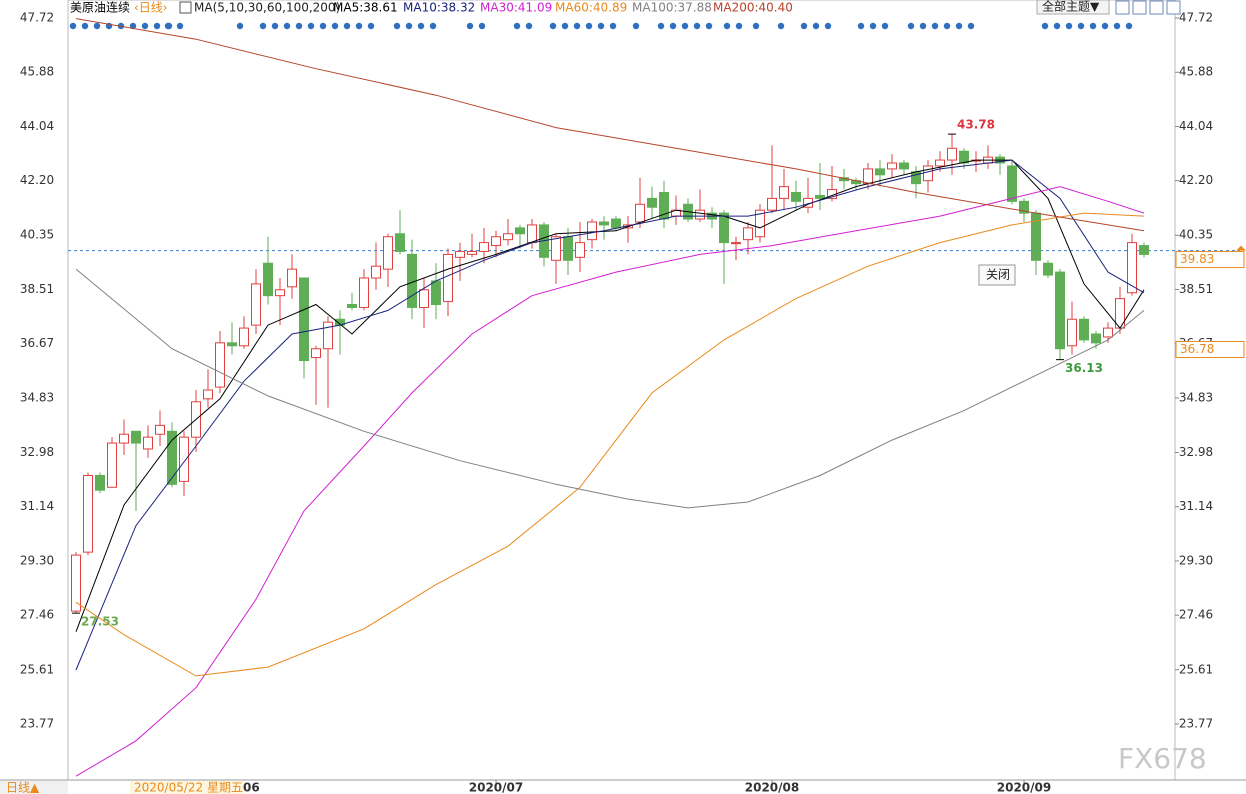 This screenshot has width=1246, height=794. What do you see at coordinates (100, 622) in the screenshot?
I see `extreme-label: 27.53` at bounding box center [100, 622].